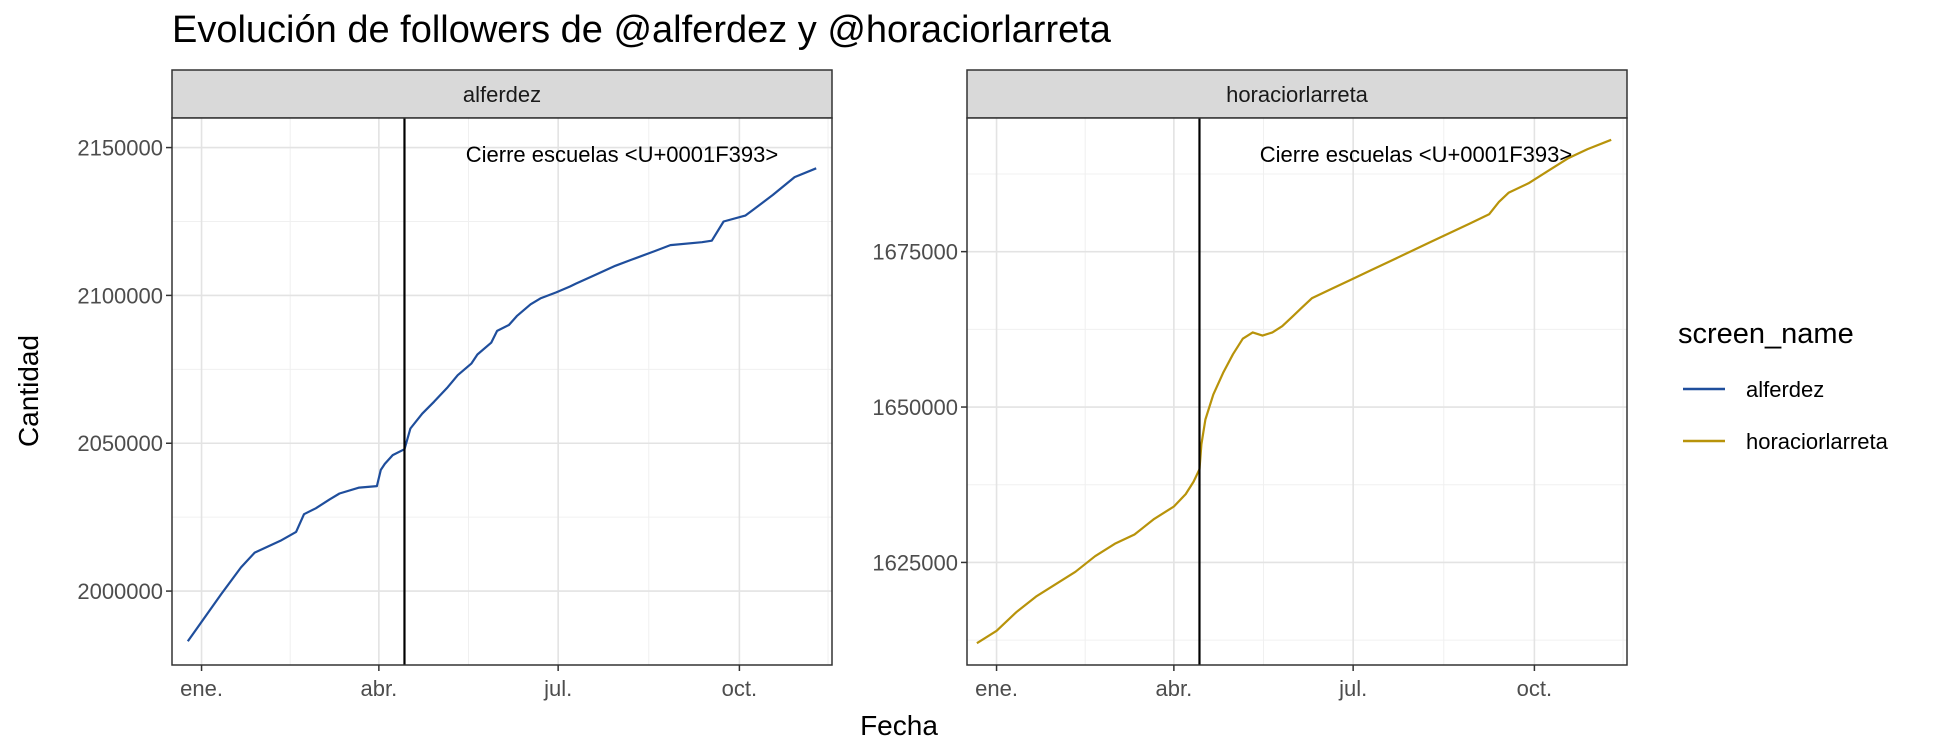  I want to click on legend-label-horaciorlarreta: horaciorlarreta, so click(1817, 441).